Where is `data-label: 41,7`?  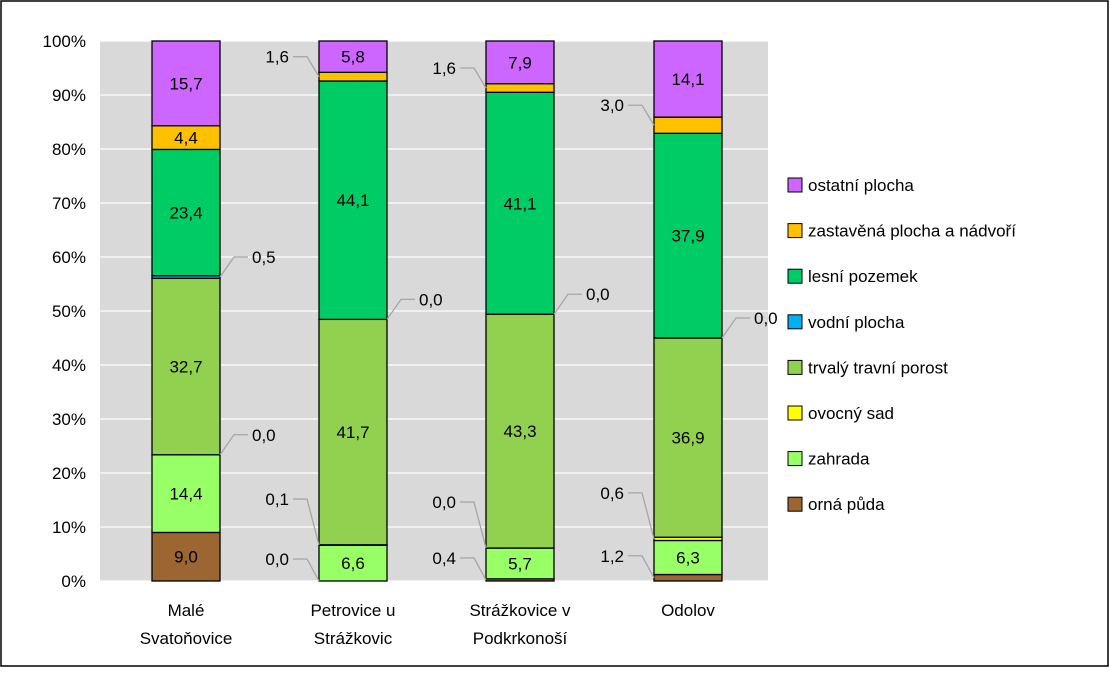 data-label: 41,7 is located at coordinates (352, 432).